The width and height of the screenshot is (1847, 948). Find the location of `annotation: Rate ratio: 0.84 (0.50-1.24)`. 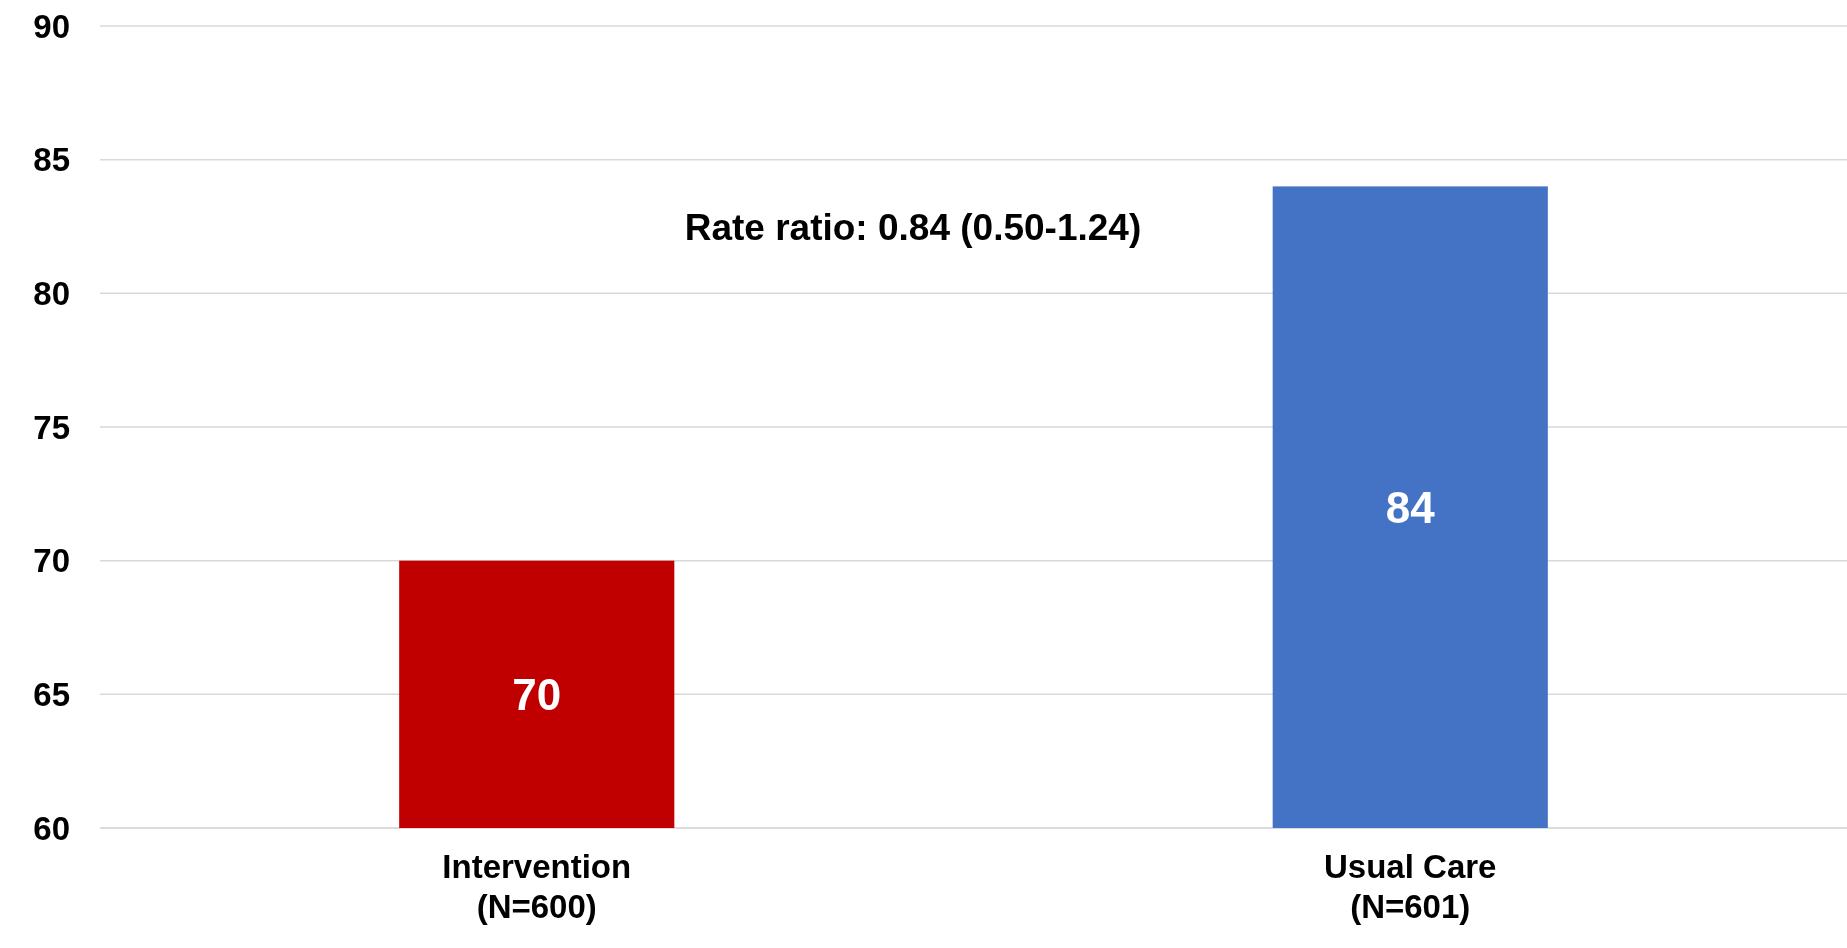

annotation: Rate ratio: 0.84 (0.50-1.24) is located at coordinates (913, 227).